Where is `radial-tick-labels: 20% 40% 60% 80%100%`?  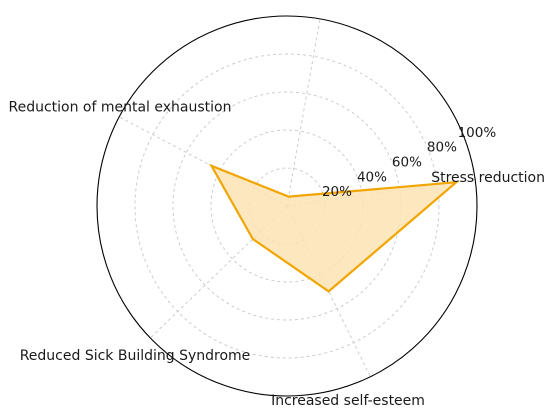 radial-tick-labels: 20% 40% 60% 80%100% is located at coordinates (409, 162).